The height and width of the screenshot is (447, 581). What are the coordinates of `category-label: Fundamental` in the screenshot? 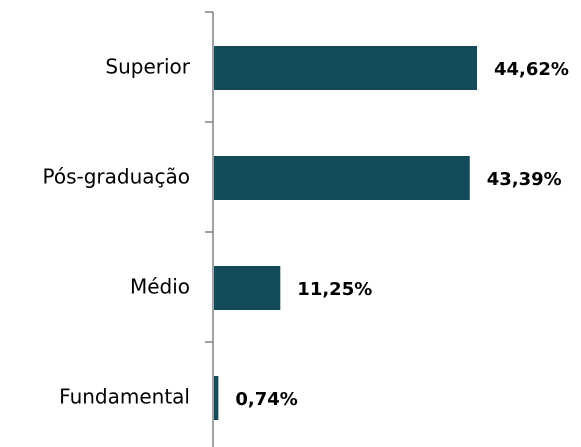 It's located at (124, 397).